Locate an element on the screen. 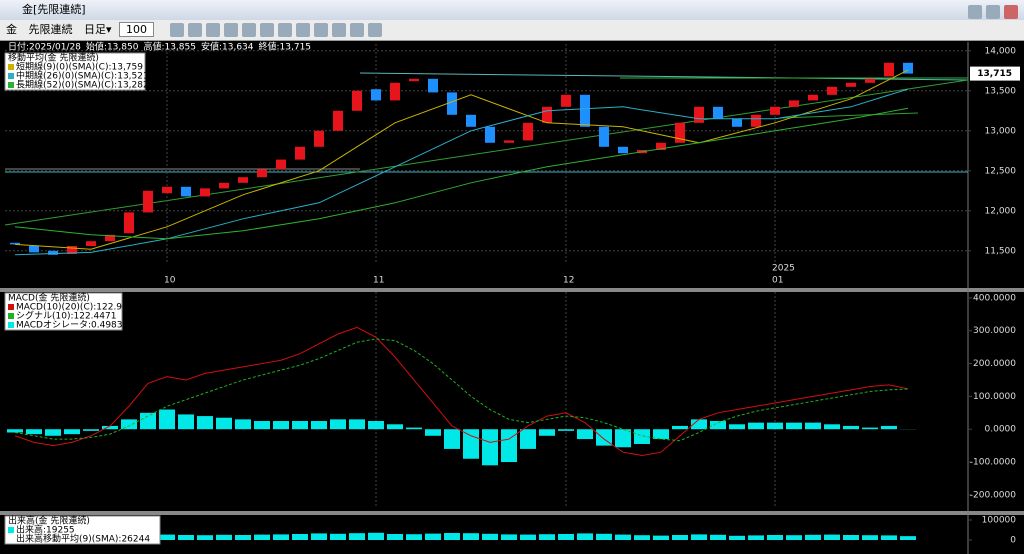 The height and width of the screenshot is (554, 1024). y-tick-label: 13,000 is located at coordinates (1001, 131).